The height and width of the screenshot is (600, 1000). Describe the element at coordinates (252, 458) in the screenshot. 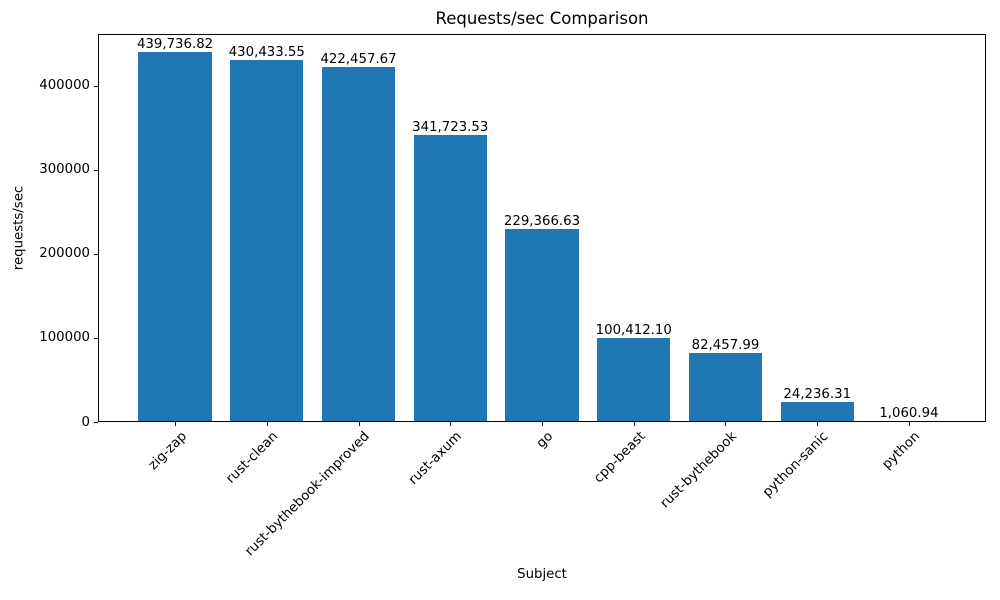

I see `x-tick-label: rust-clean` at that location.